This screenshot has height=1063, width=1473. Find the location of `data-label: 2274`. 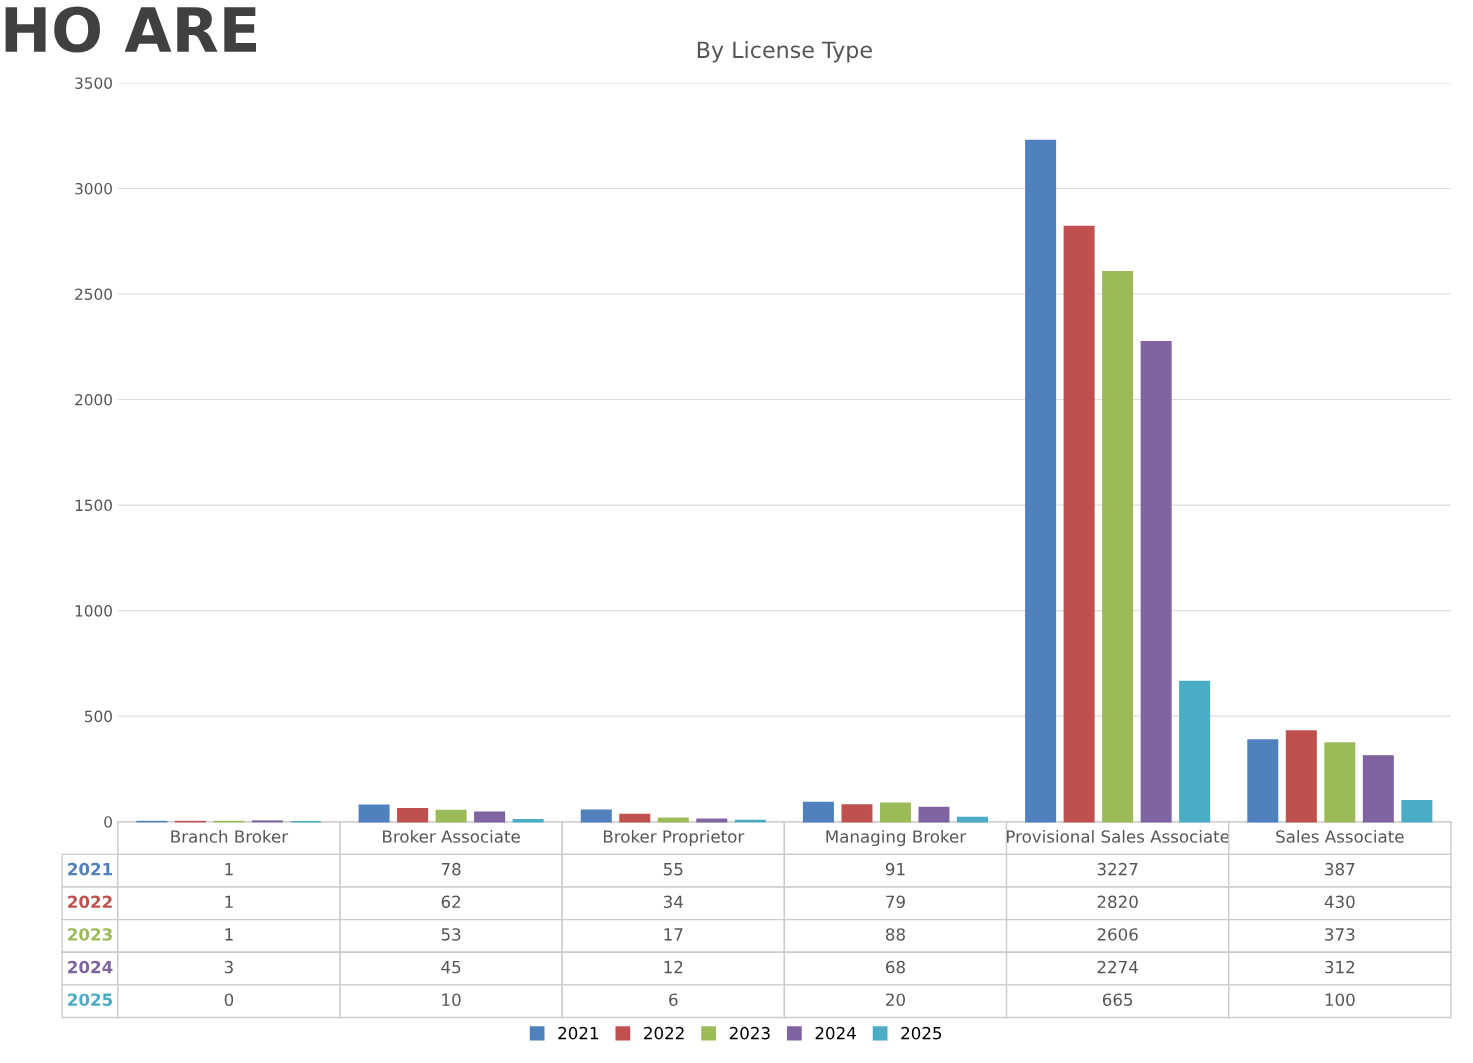

data-label: 2274 is located at coordinates (1117, 967).